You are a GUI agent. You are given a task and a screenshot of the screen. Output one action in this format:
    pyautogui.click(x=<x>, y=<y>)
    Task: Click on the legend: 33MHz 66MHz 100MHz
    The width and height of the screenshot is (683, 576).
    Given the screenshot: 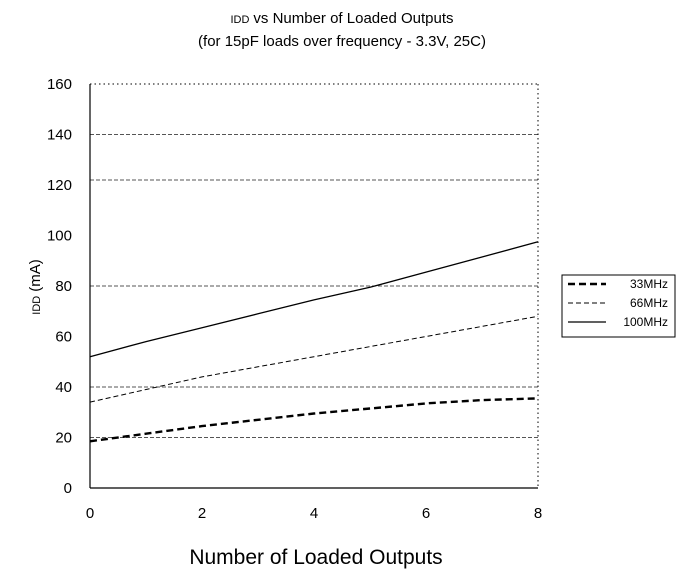 What is the action you would take?
    pyautogui.click(x=618, y=306)
    